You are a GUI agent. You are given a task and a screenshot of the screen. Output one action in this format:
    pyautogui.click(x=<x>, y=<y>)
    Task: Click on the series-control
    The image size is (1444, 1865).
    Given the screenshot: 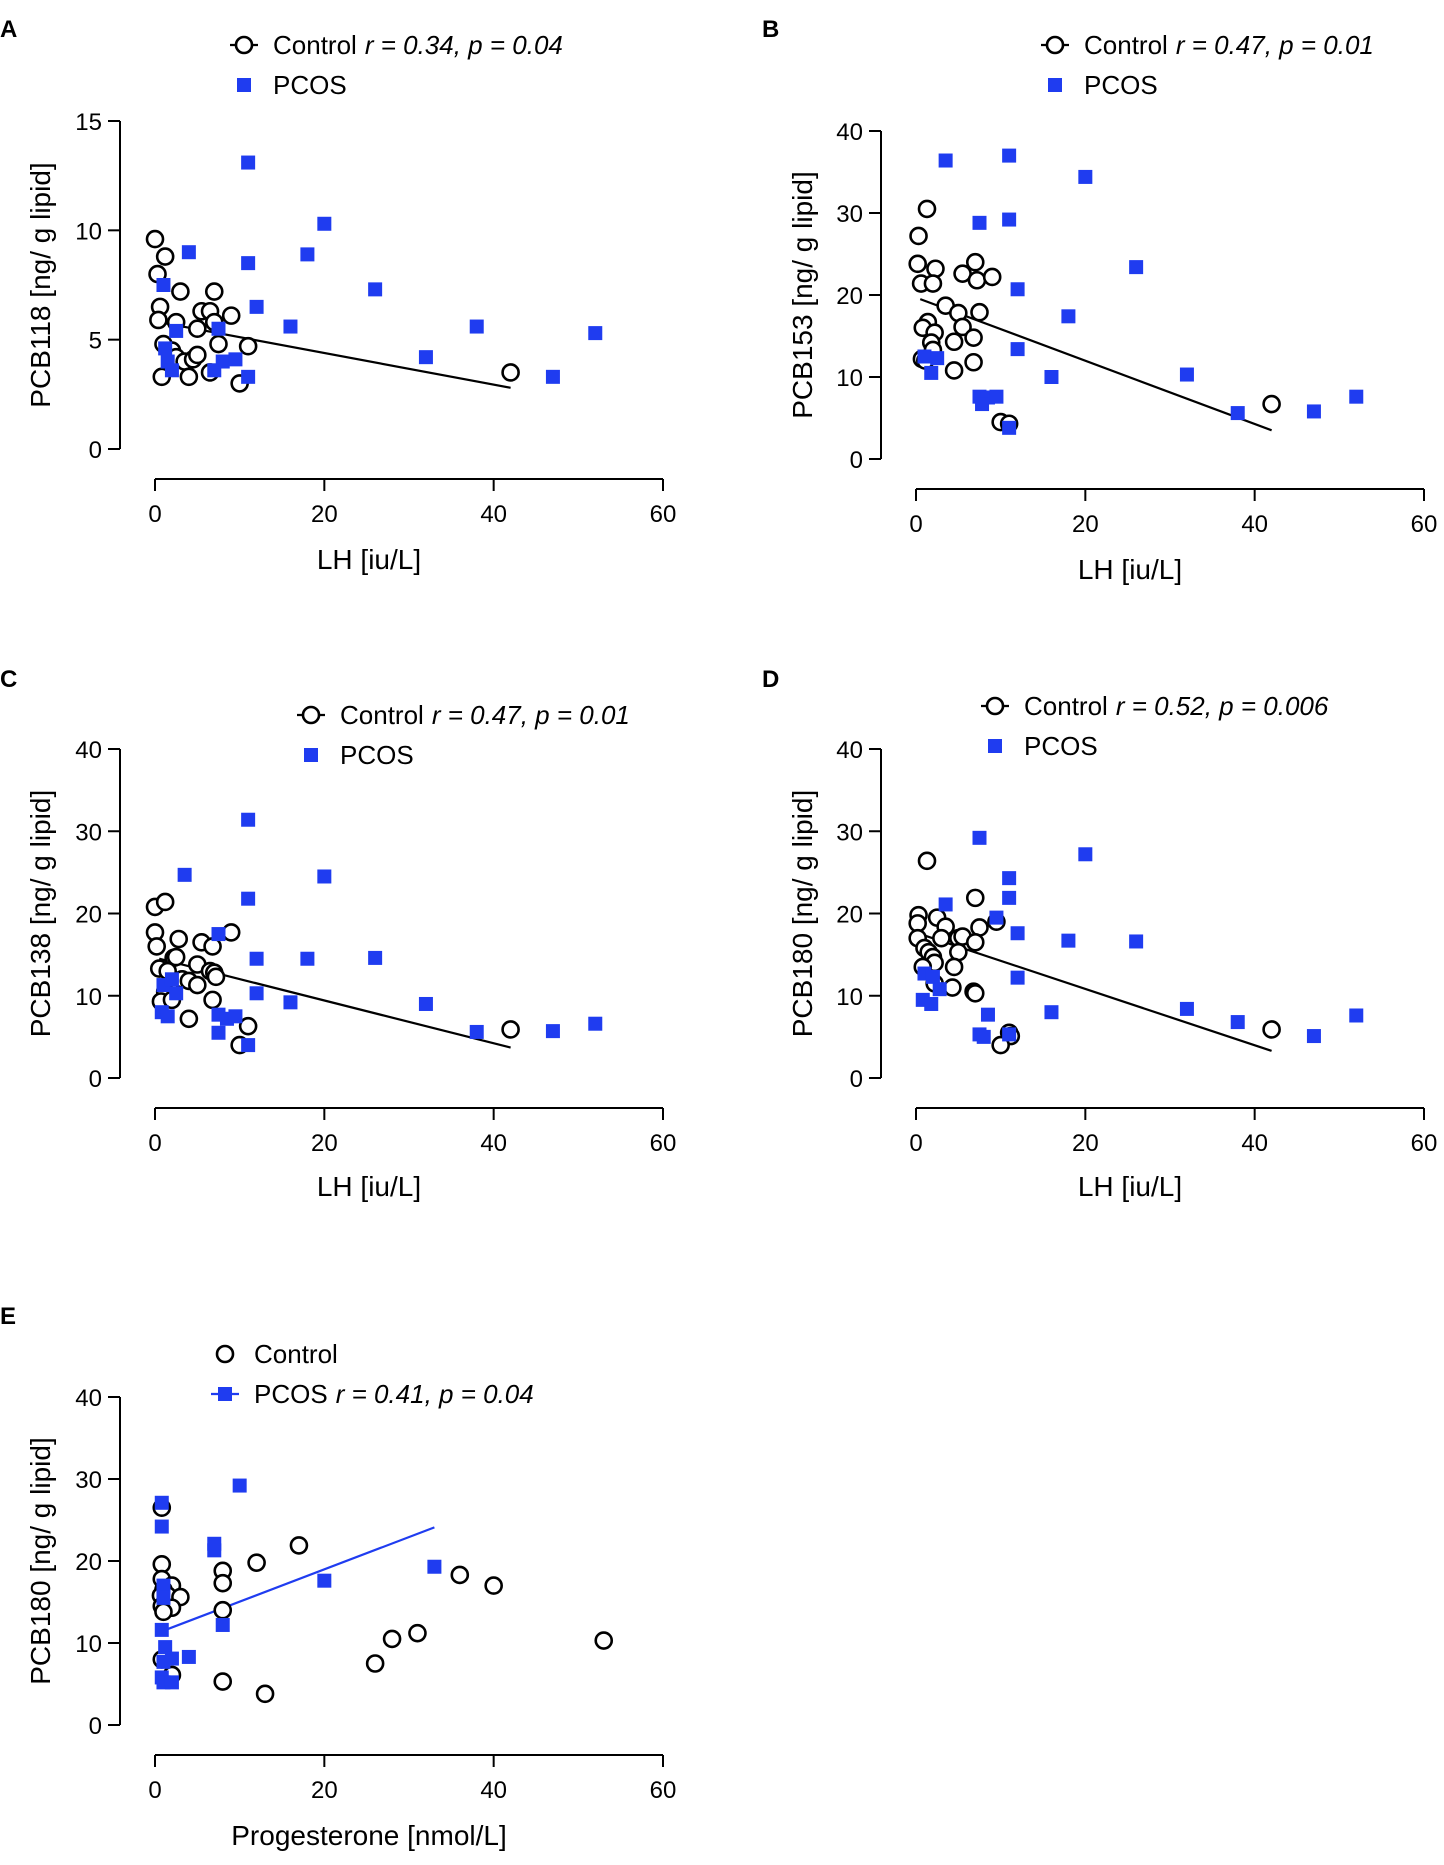 What is the action you would take?
    pyautogui.click(x=332, y=311)
    